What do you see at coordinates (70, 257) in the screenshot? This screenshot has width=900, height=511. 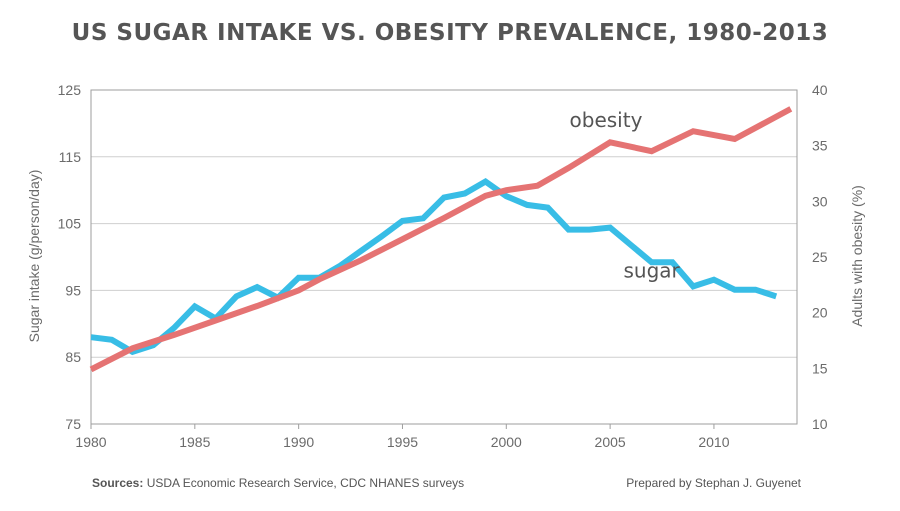 I see `y-axis-left-ticks: 75 85 95 105 115 125` at bounding box center [70, 257].